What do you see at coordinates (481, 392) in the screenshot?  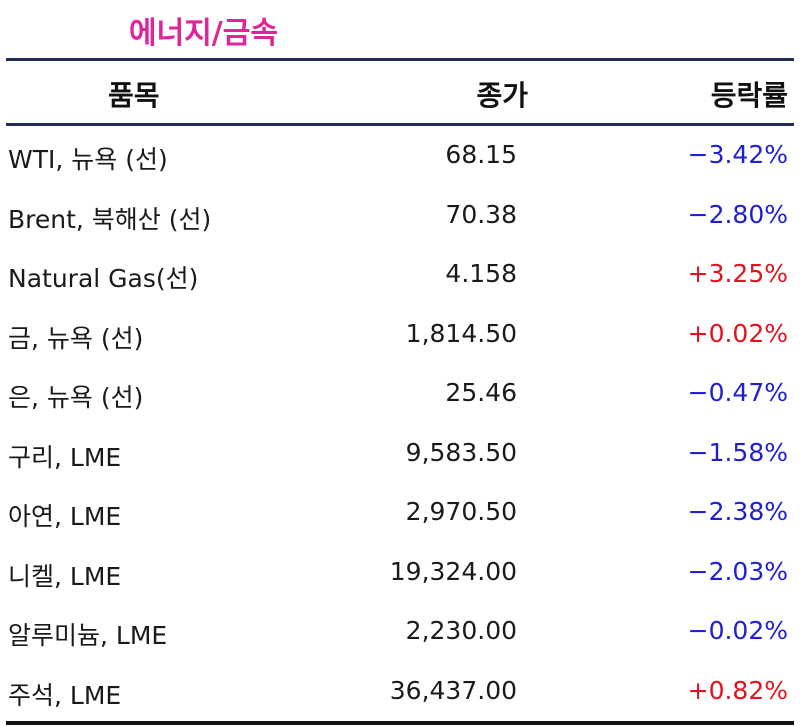 I see `cell-close: 25.46` at bounding box center [481, 392].